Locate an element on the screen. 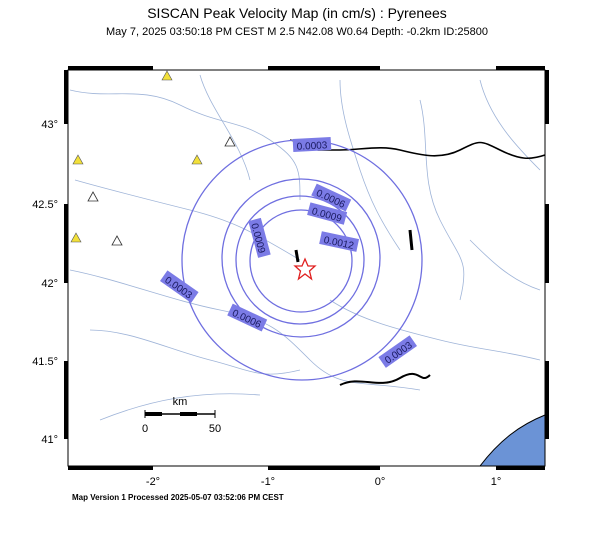  lon-label: 0° is located at coordinates (380, 482).